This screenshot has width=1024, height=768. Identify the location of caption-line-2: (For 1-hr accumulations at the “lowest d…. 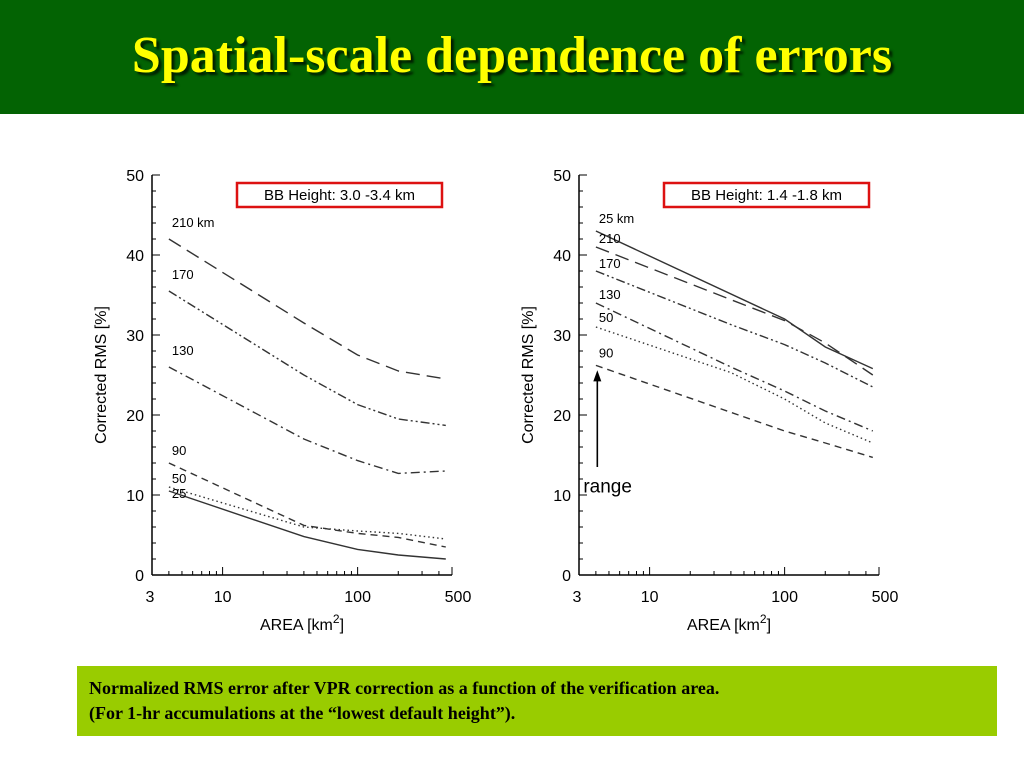
(302, 713).